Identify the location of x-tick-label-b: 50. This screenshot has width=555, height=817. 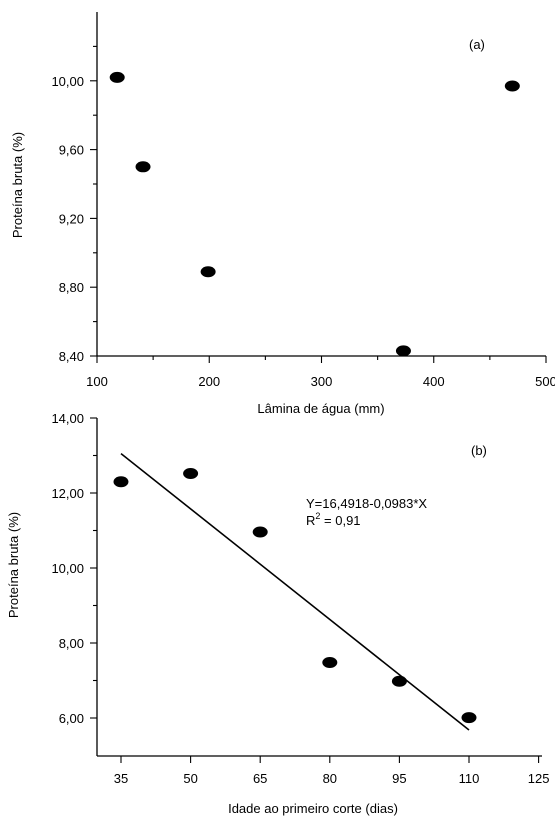
(190, 778).